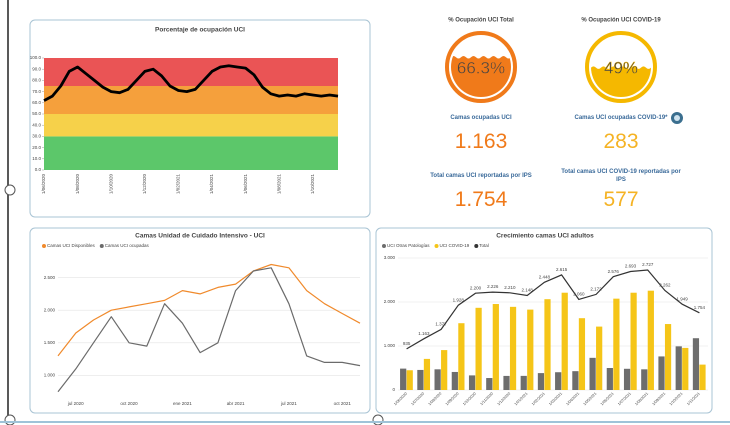 This screenshot has height=425, width=730. I want to click on stat-label: Camas ocupadas UCI, so click(481, 118).